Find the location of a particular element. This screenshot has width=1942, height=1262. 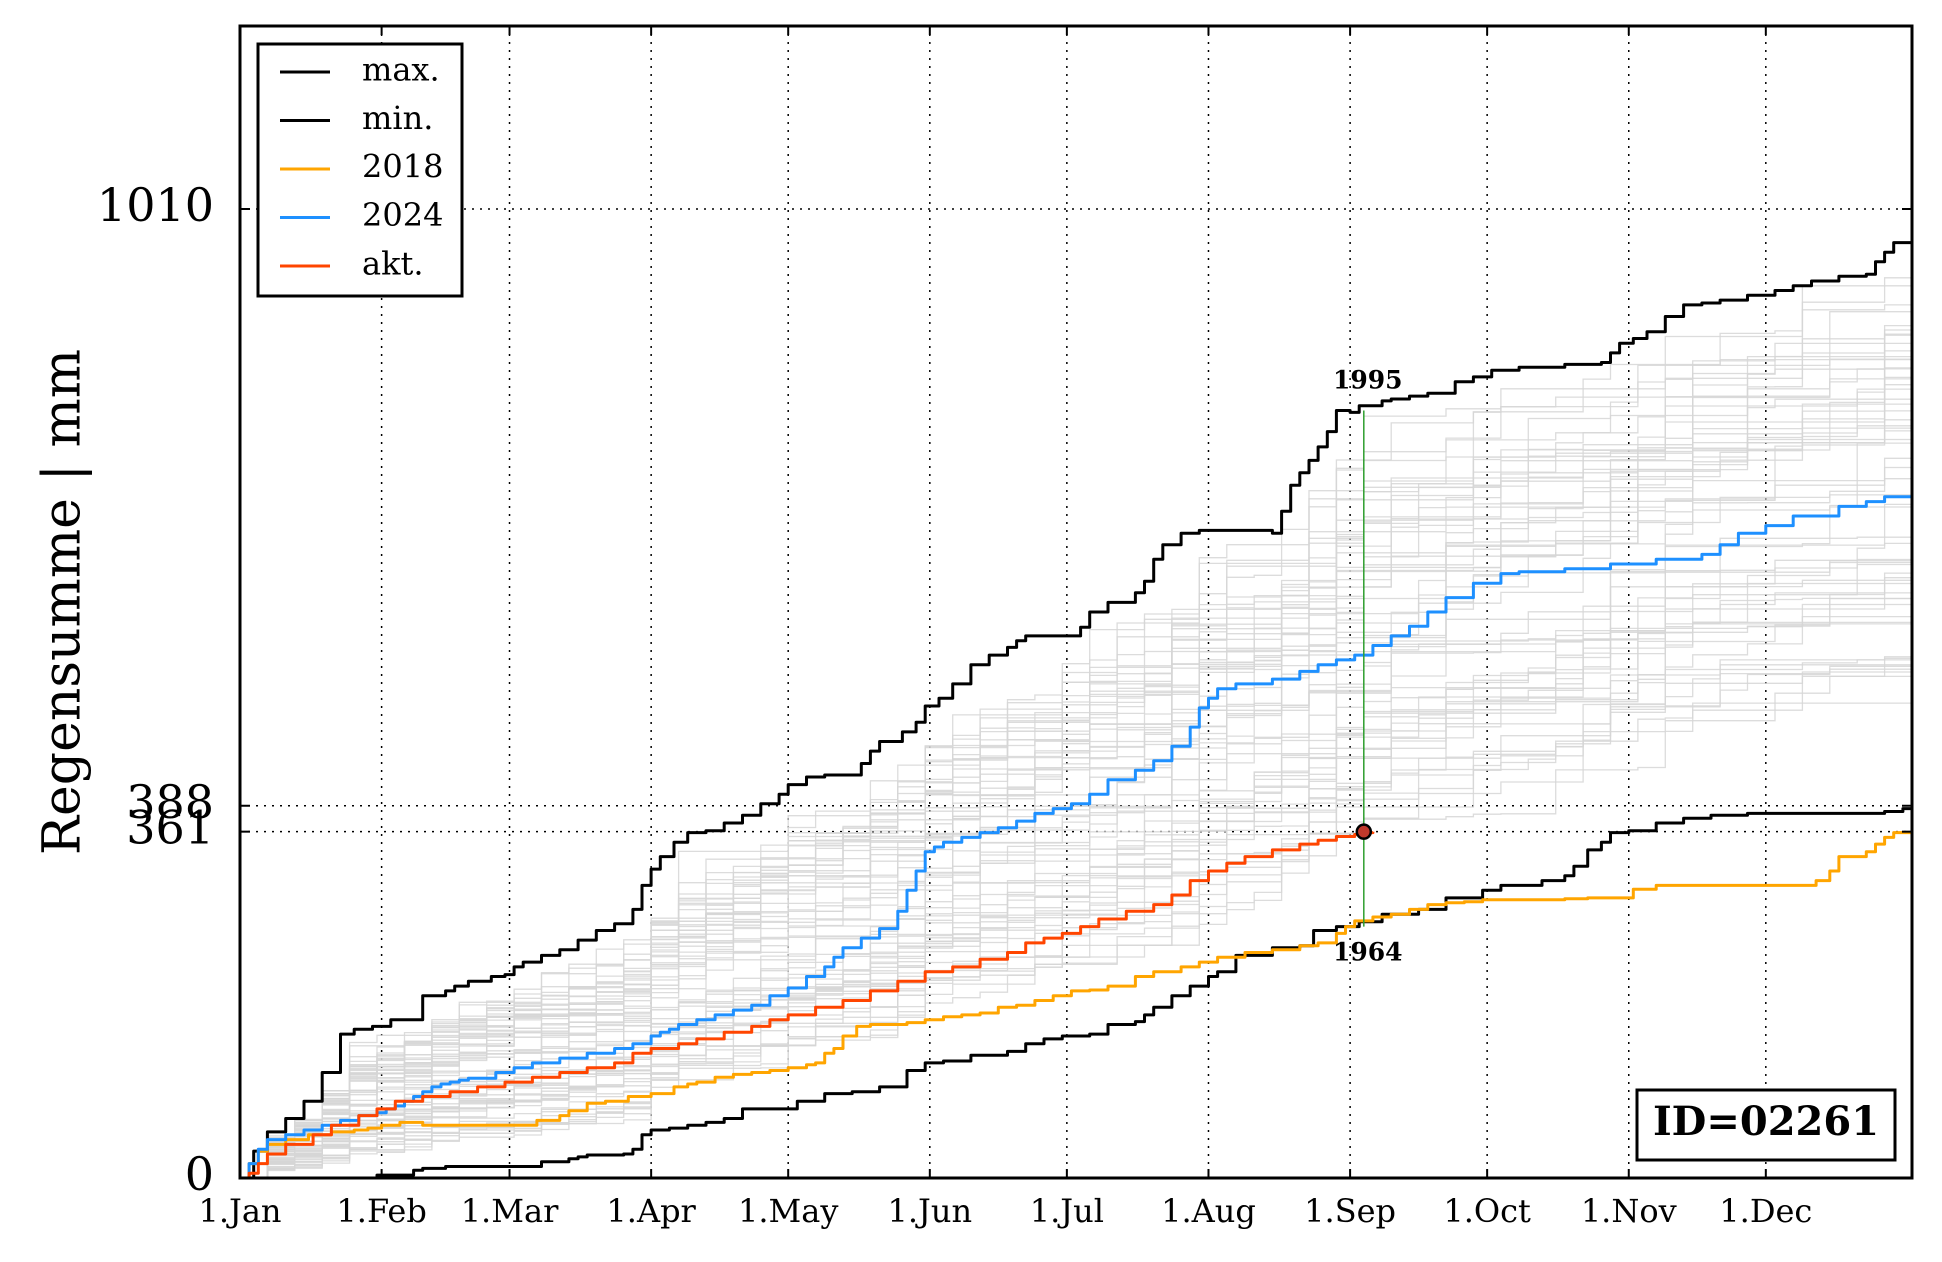

x-tick-label: 1.Aug is located at coordinates (1208, 1211).